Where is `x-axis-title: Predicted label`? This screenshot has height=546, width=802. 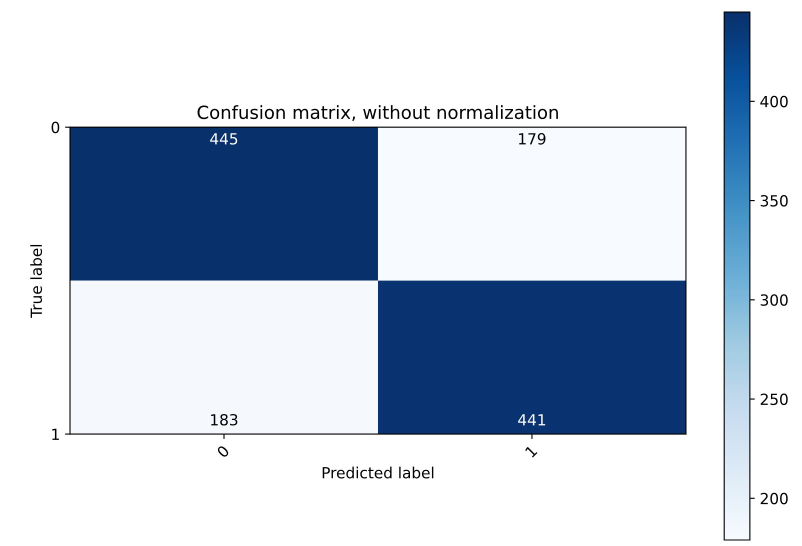 x-axis-title: Predicted label is located at coordinates (378, 472).